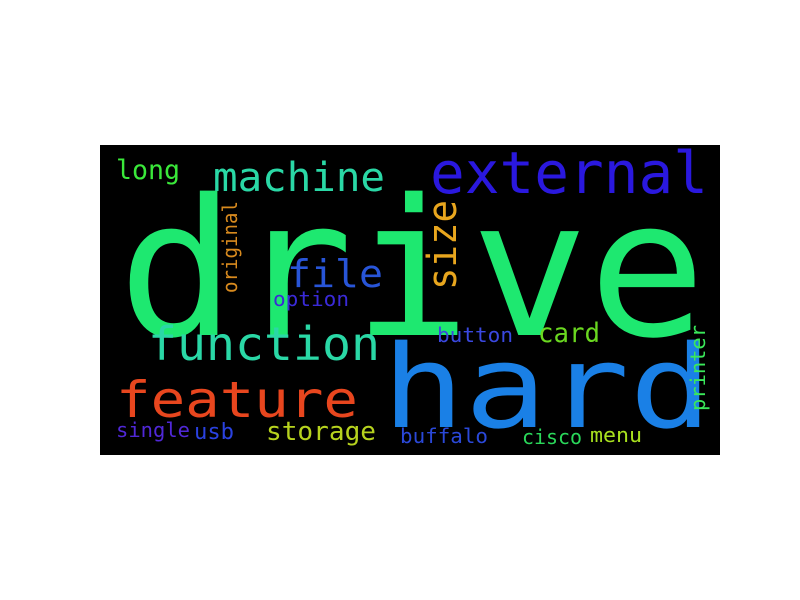 The height and width of the screenshot is (600, 800). I want to click on word-option: option, so click(311, 299).